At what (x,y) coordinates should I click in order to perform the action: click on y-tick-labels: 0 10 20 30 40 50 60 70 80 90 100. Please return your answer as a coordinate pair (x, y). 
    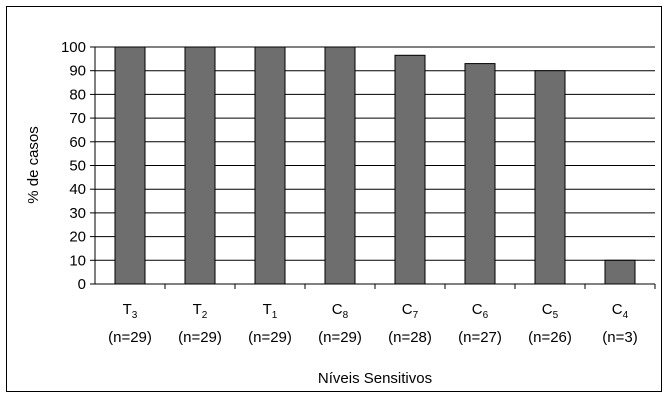
    Looking at the image, I should click on (73, 166).